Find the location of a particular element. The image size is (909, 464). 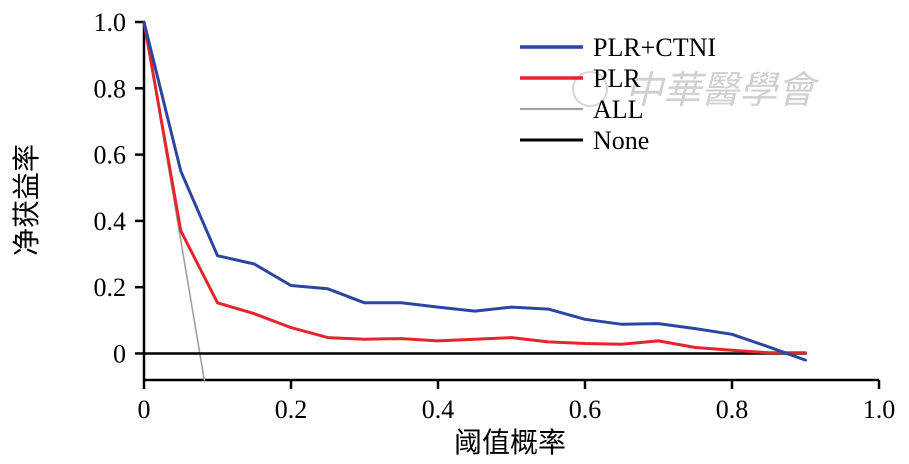

y-tick-label: 0.6 is located at coordinates (110, 155).